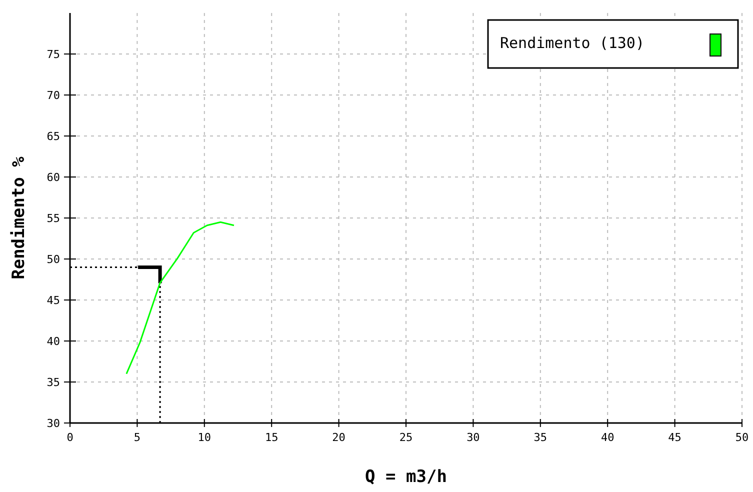  What do you see at coordinates (53, 177) in the screenshot?
I see `y-tick-label: 60` at bounding box center [53, 177].